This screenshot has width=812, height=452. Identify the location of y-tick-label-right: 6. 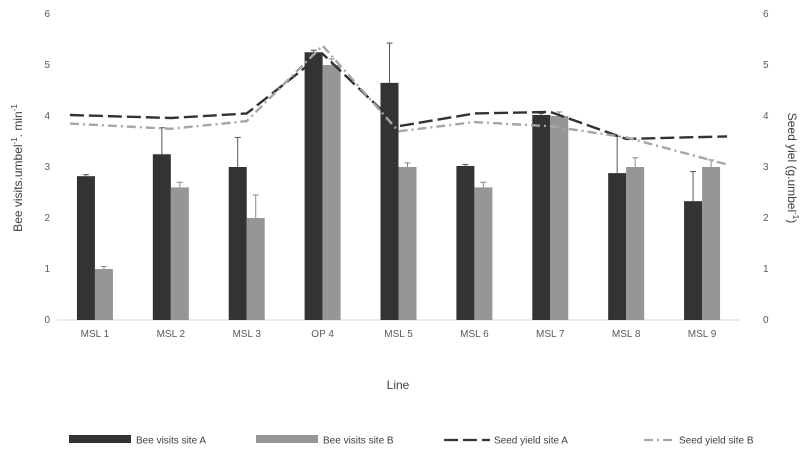
(766, 14).